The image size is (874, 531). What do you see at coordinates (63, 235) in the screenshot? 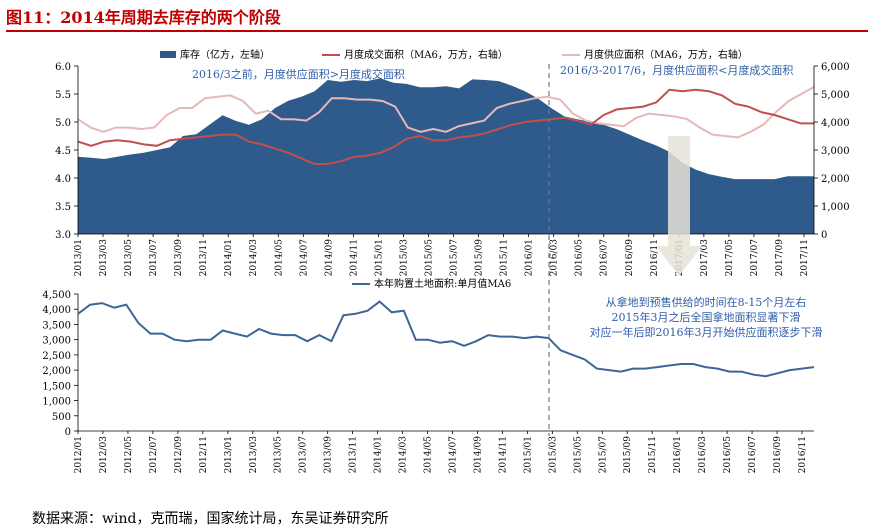
I see `left-tick-label: 3.0` at bounding box center [63, 235].